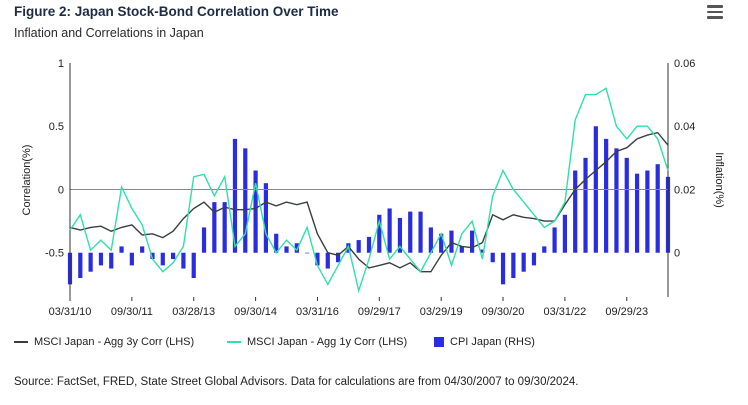  Describe the element at coordinates (327, 342) in the screenshot. I see `legend-label-1y: MSCI Japan - Agg 1y Corr (LHS)` at that location.